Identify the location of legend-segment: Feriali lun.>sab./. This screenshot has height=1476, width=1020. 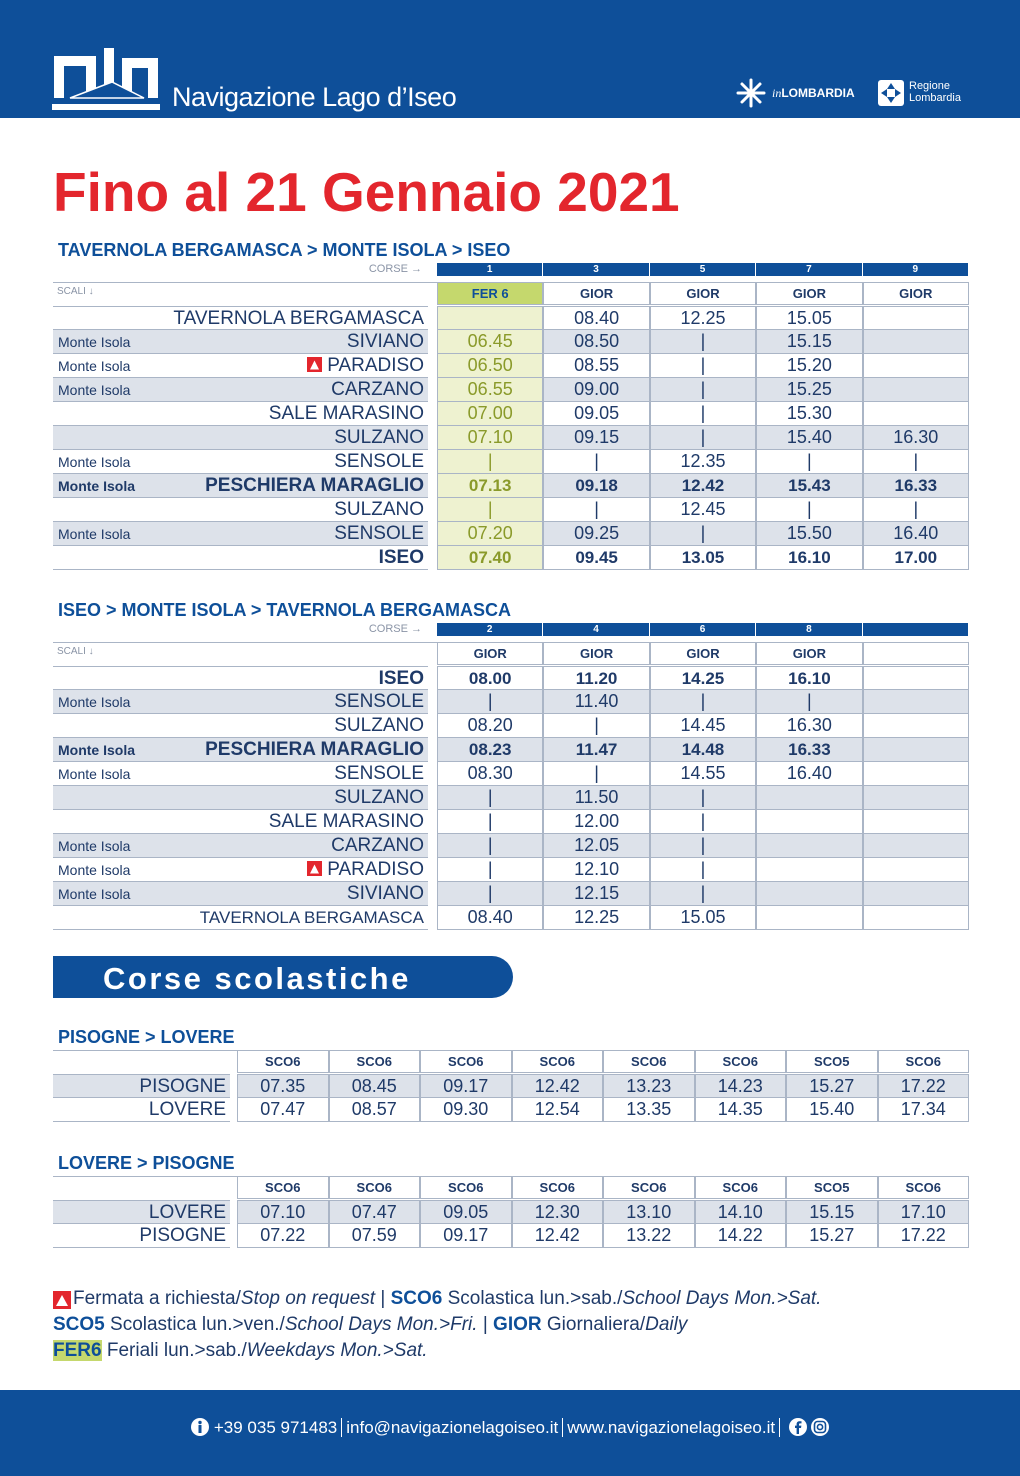
(174, 1350).